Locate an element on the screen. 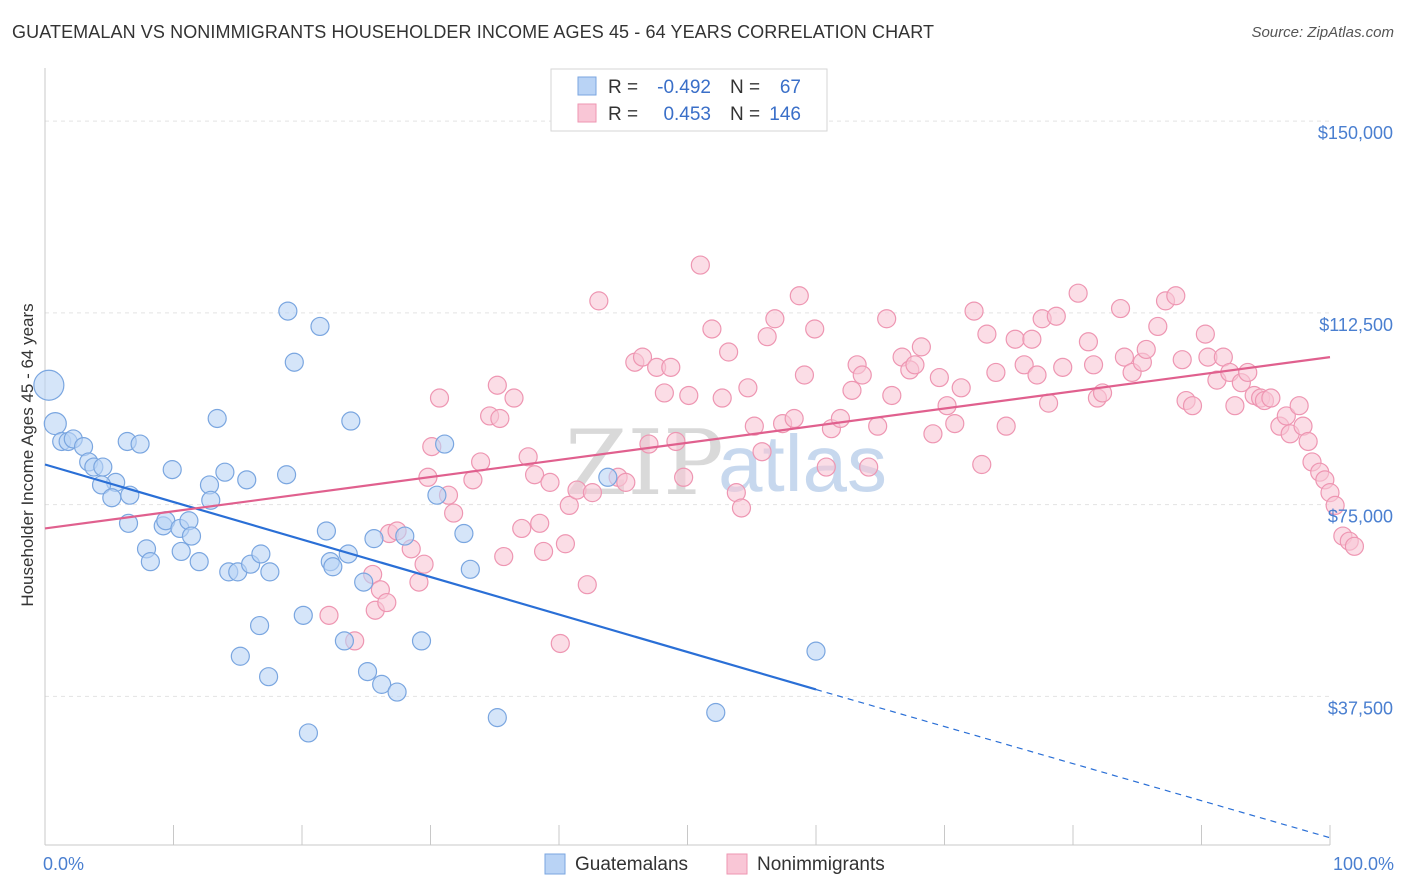 Image resolution: width=1406 pixels, height=892 pixels. guatemalans-trend-line is located at coordinates (430, 577).